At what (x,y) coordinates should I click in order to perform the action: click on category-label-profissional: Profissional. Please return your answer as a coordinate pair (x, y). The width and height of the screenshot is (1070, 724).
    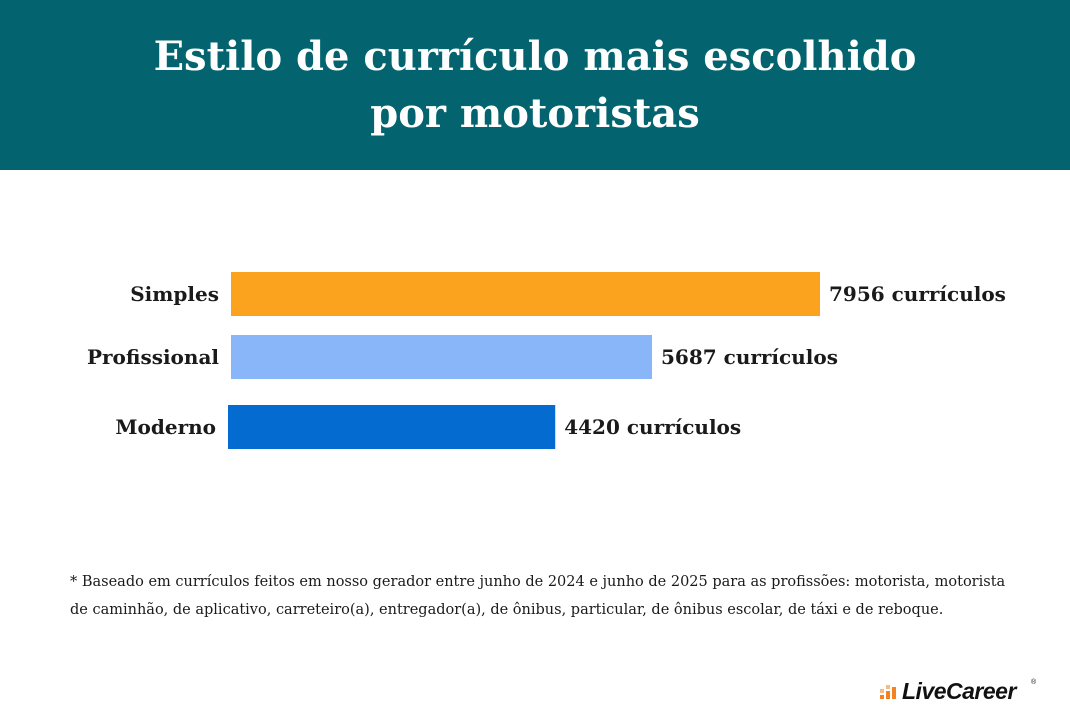
    Looking at the image, I should click on (153, 357).